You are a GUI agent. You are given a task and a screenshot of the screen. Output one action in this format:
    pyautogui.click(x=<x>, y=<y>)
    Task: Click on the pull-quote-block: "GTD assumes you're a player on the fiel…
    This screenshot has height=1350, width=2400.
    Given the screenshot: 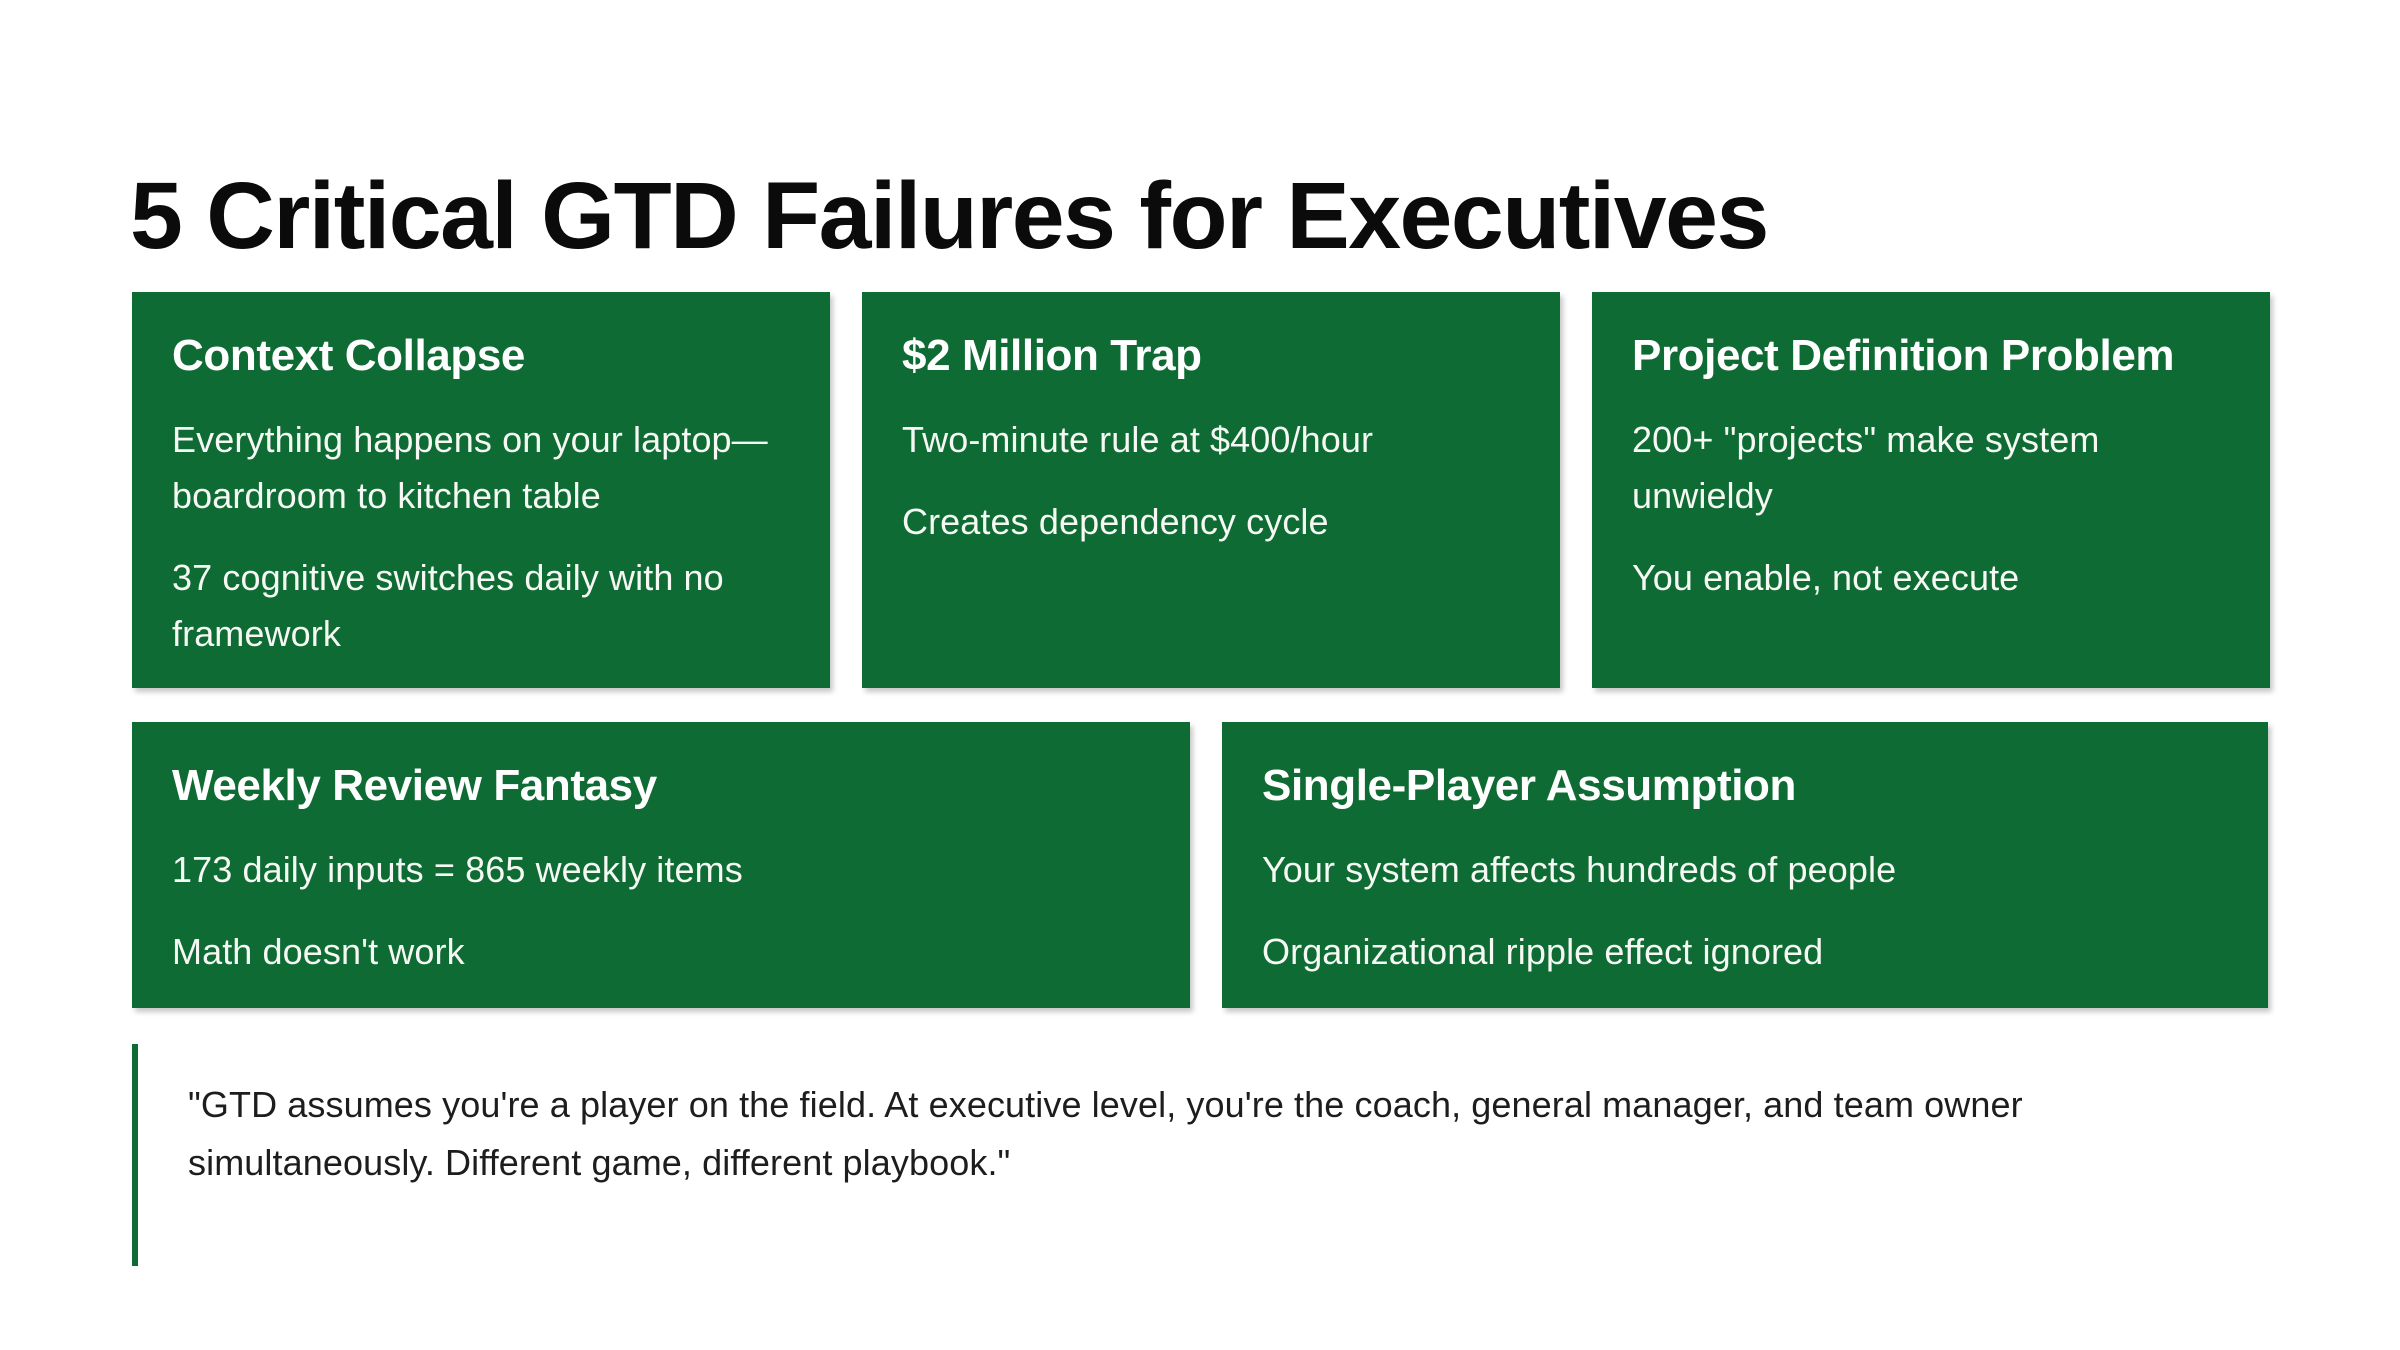 What is the action you would take?
    pyautogui.click(x=1202, y=1155)
    